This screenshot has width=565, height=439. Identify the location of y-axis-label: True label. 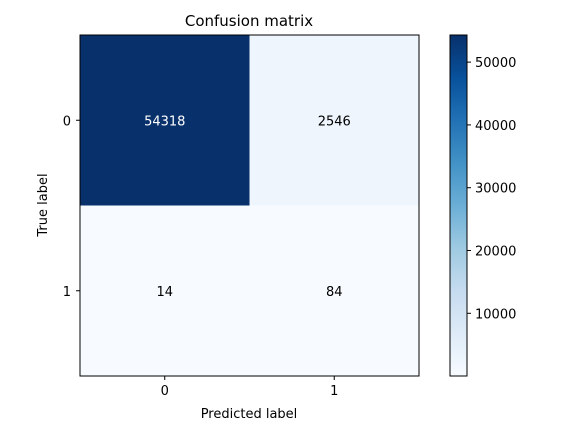
(43, 205).